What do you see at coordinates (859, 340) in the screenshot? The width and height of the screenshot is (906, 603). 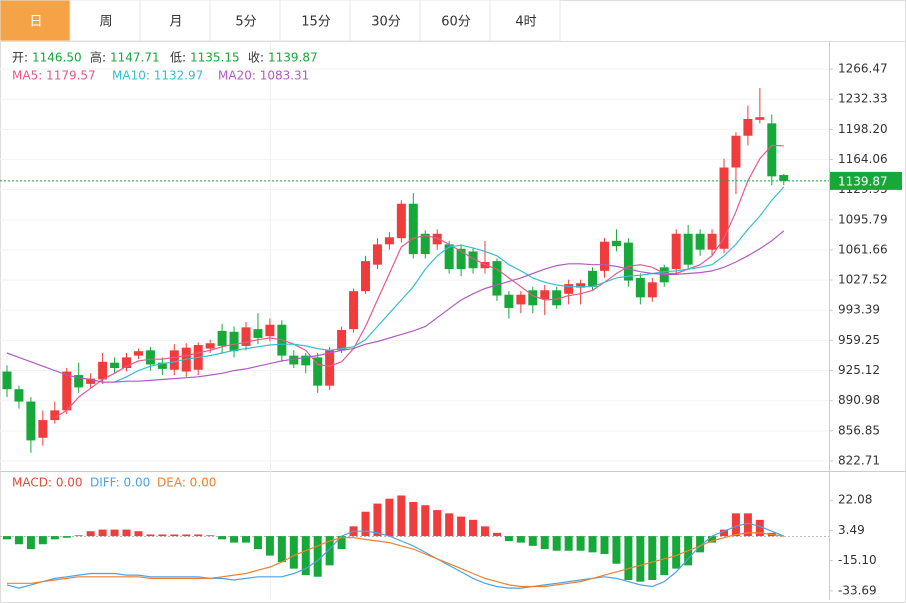 I see `y-tick-label: 959.25` at bounding box center [859, 340].